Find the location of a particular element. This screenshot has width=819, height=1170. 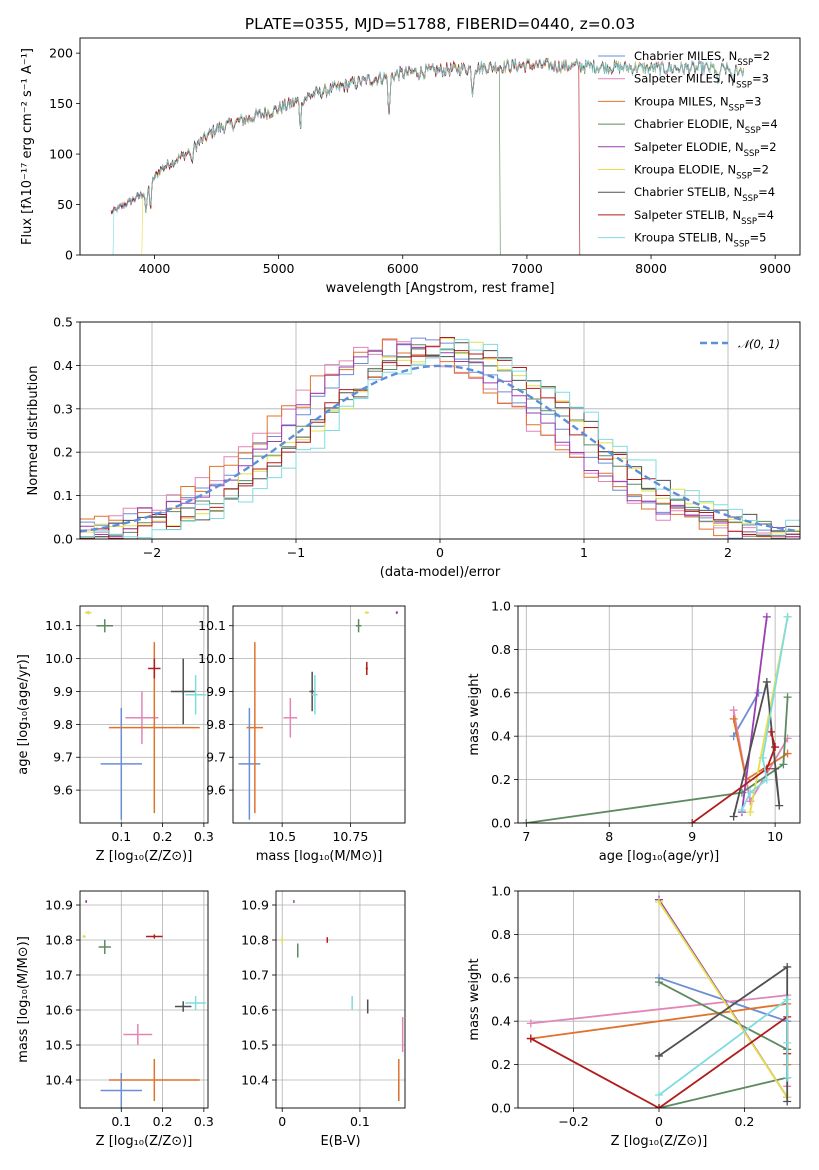

x-tick-label: 10 is located at coordinates (775, 836).